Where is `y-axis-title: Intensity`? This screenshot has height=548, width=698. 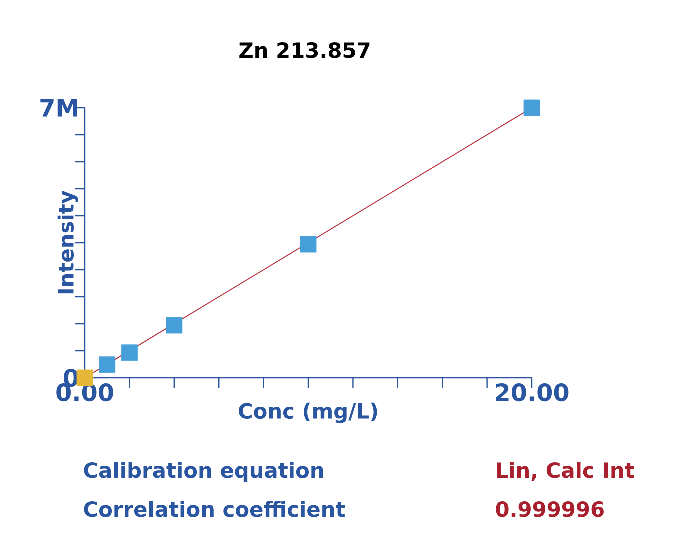 y-axis-title: Intensity is located at coordinates (68, 242).